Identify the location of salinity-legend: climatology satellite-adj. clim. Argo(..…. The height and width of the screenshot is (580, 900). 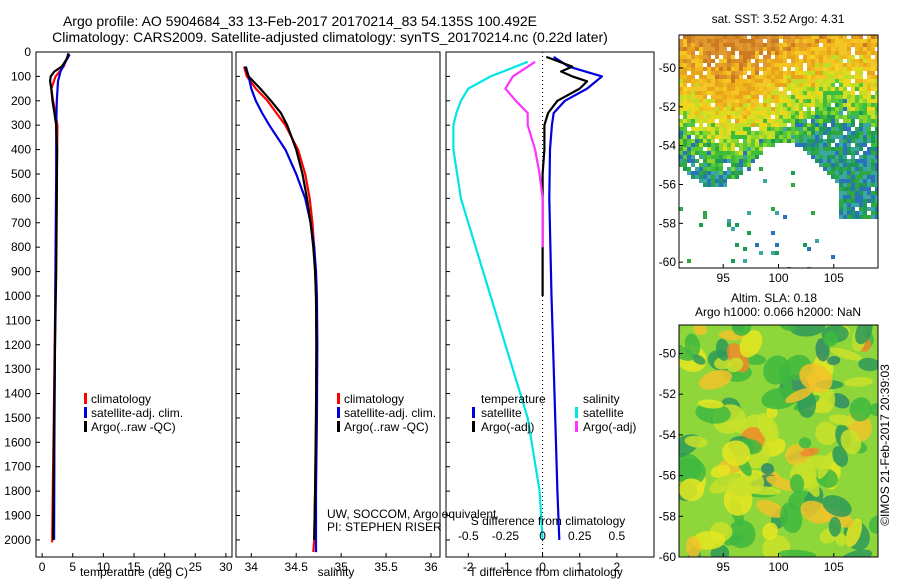
(386, 413).